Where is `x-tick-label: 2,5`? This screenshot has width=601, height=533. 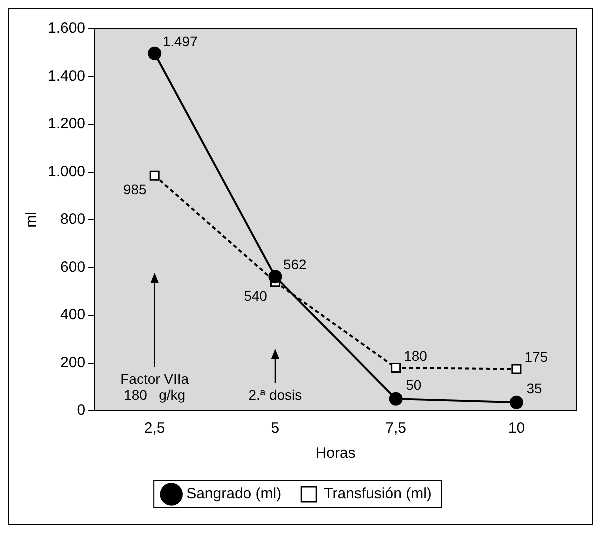 x-tick-label: 2,5 is located at coordinates (155, 429).